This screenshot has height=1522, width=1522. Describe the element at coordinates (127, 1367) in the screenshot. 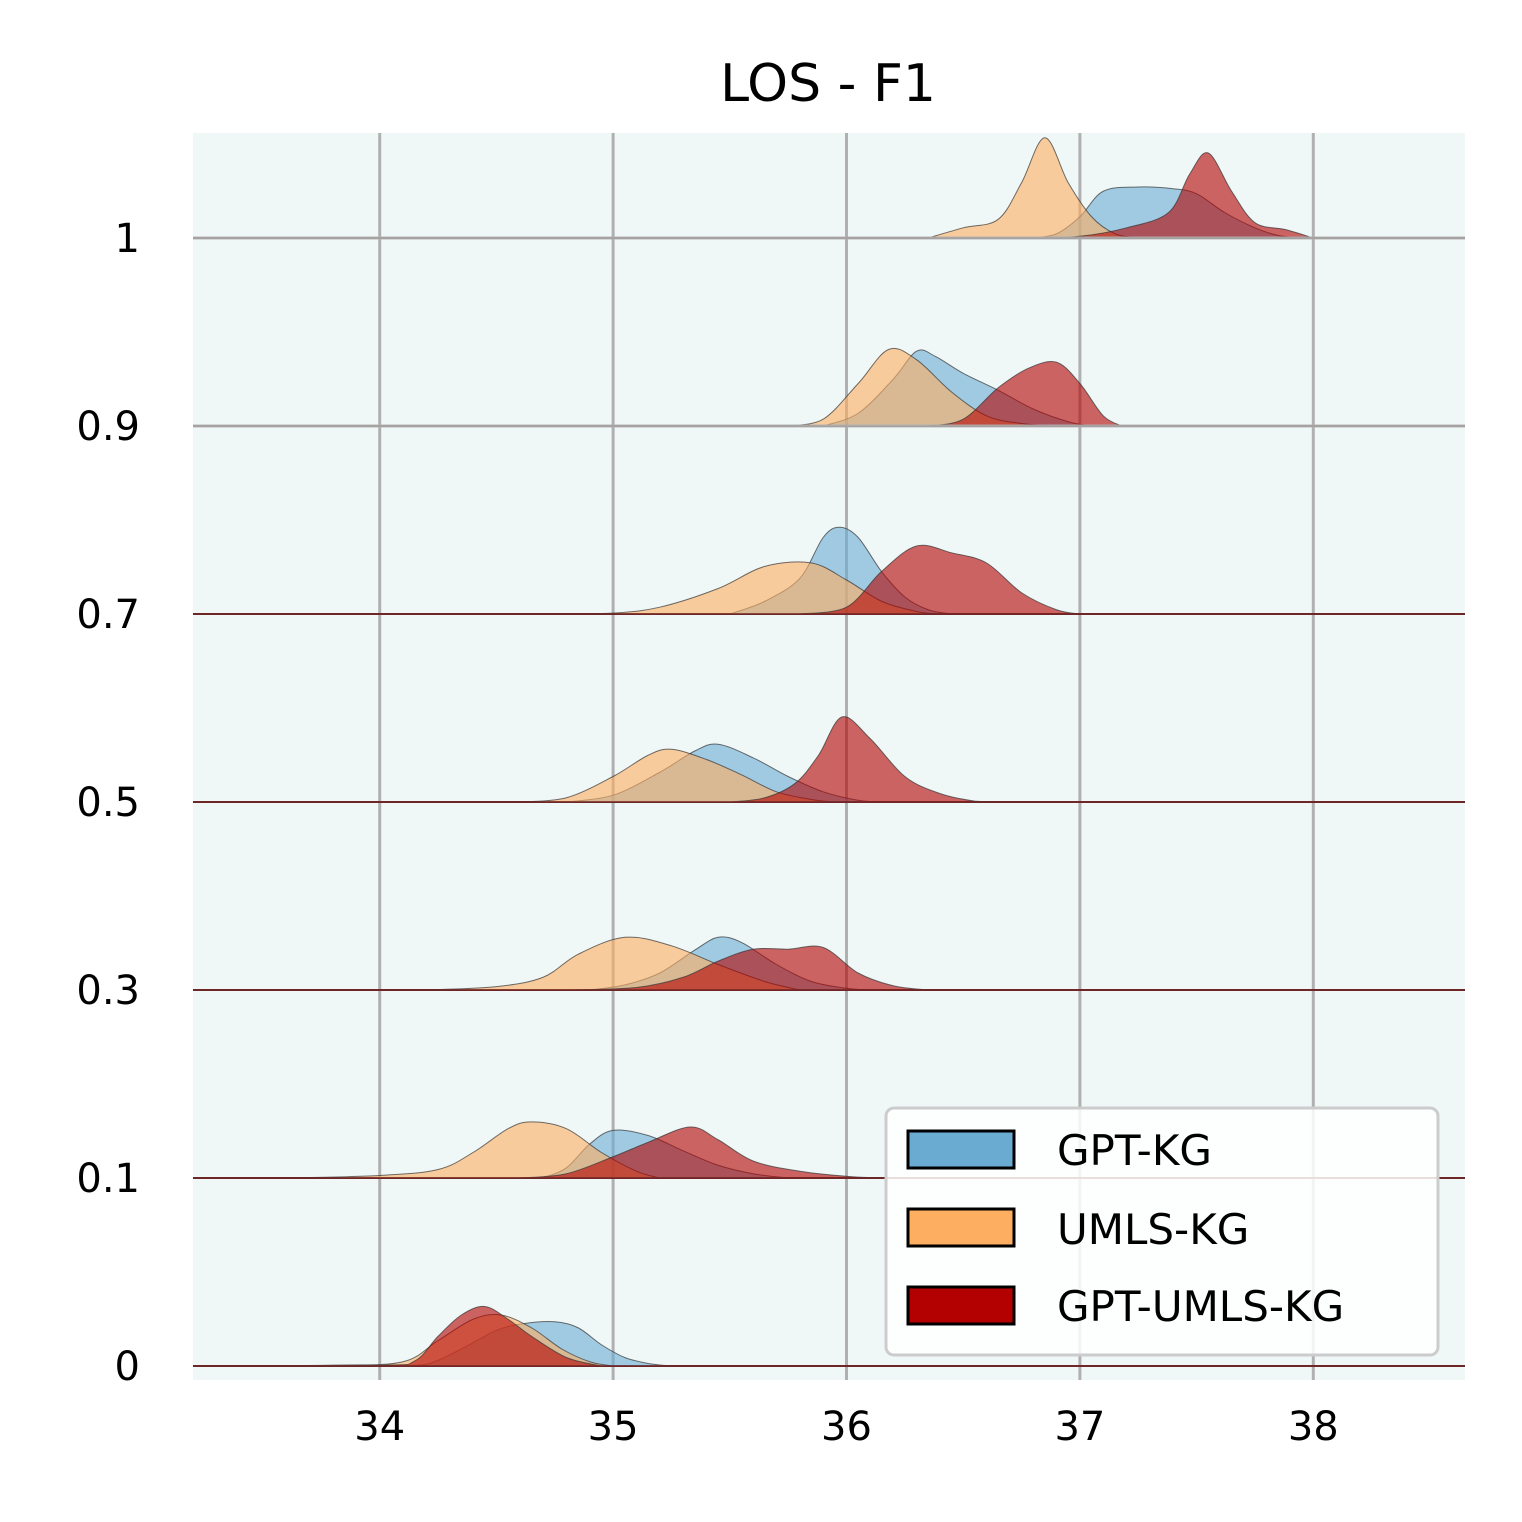

I see `y-tick-label-0: 0` at that location.